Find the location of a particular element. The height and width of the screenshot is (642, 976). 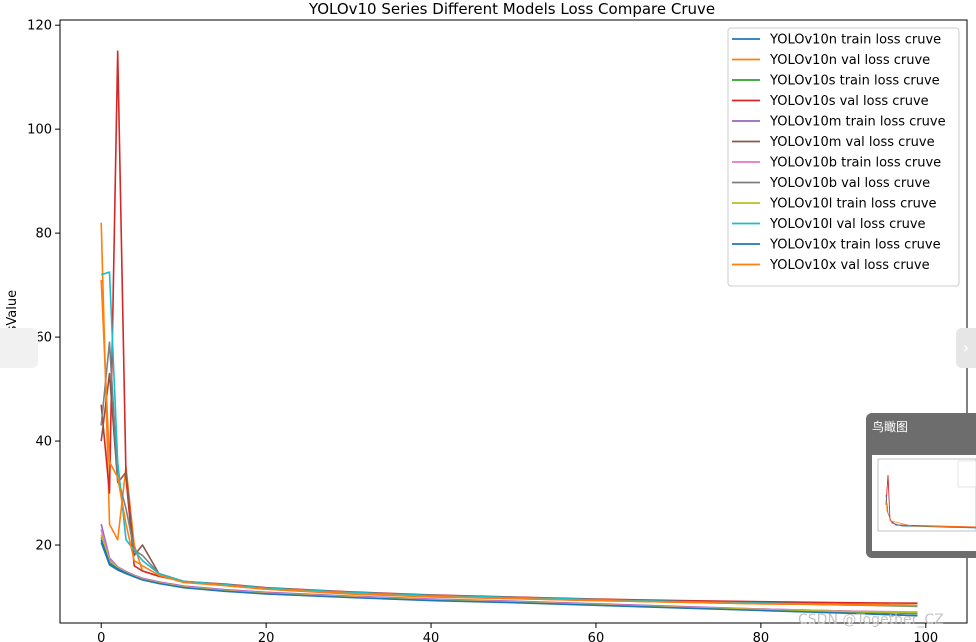

x-tick-label-0: 0 is located at coordinates (101, 636).